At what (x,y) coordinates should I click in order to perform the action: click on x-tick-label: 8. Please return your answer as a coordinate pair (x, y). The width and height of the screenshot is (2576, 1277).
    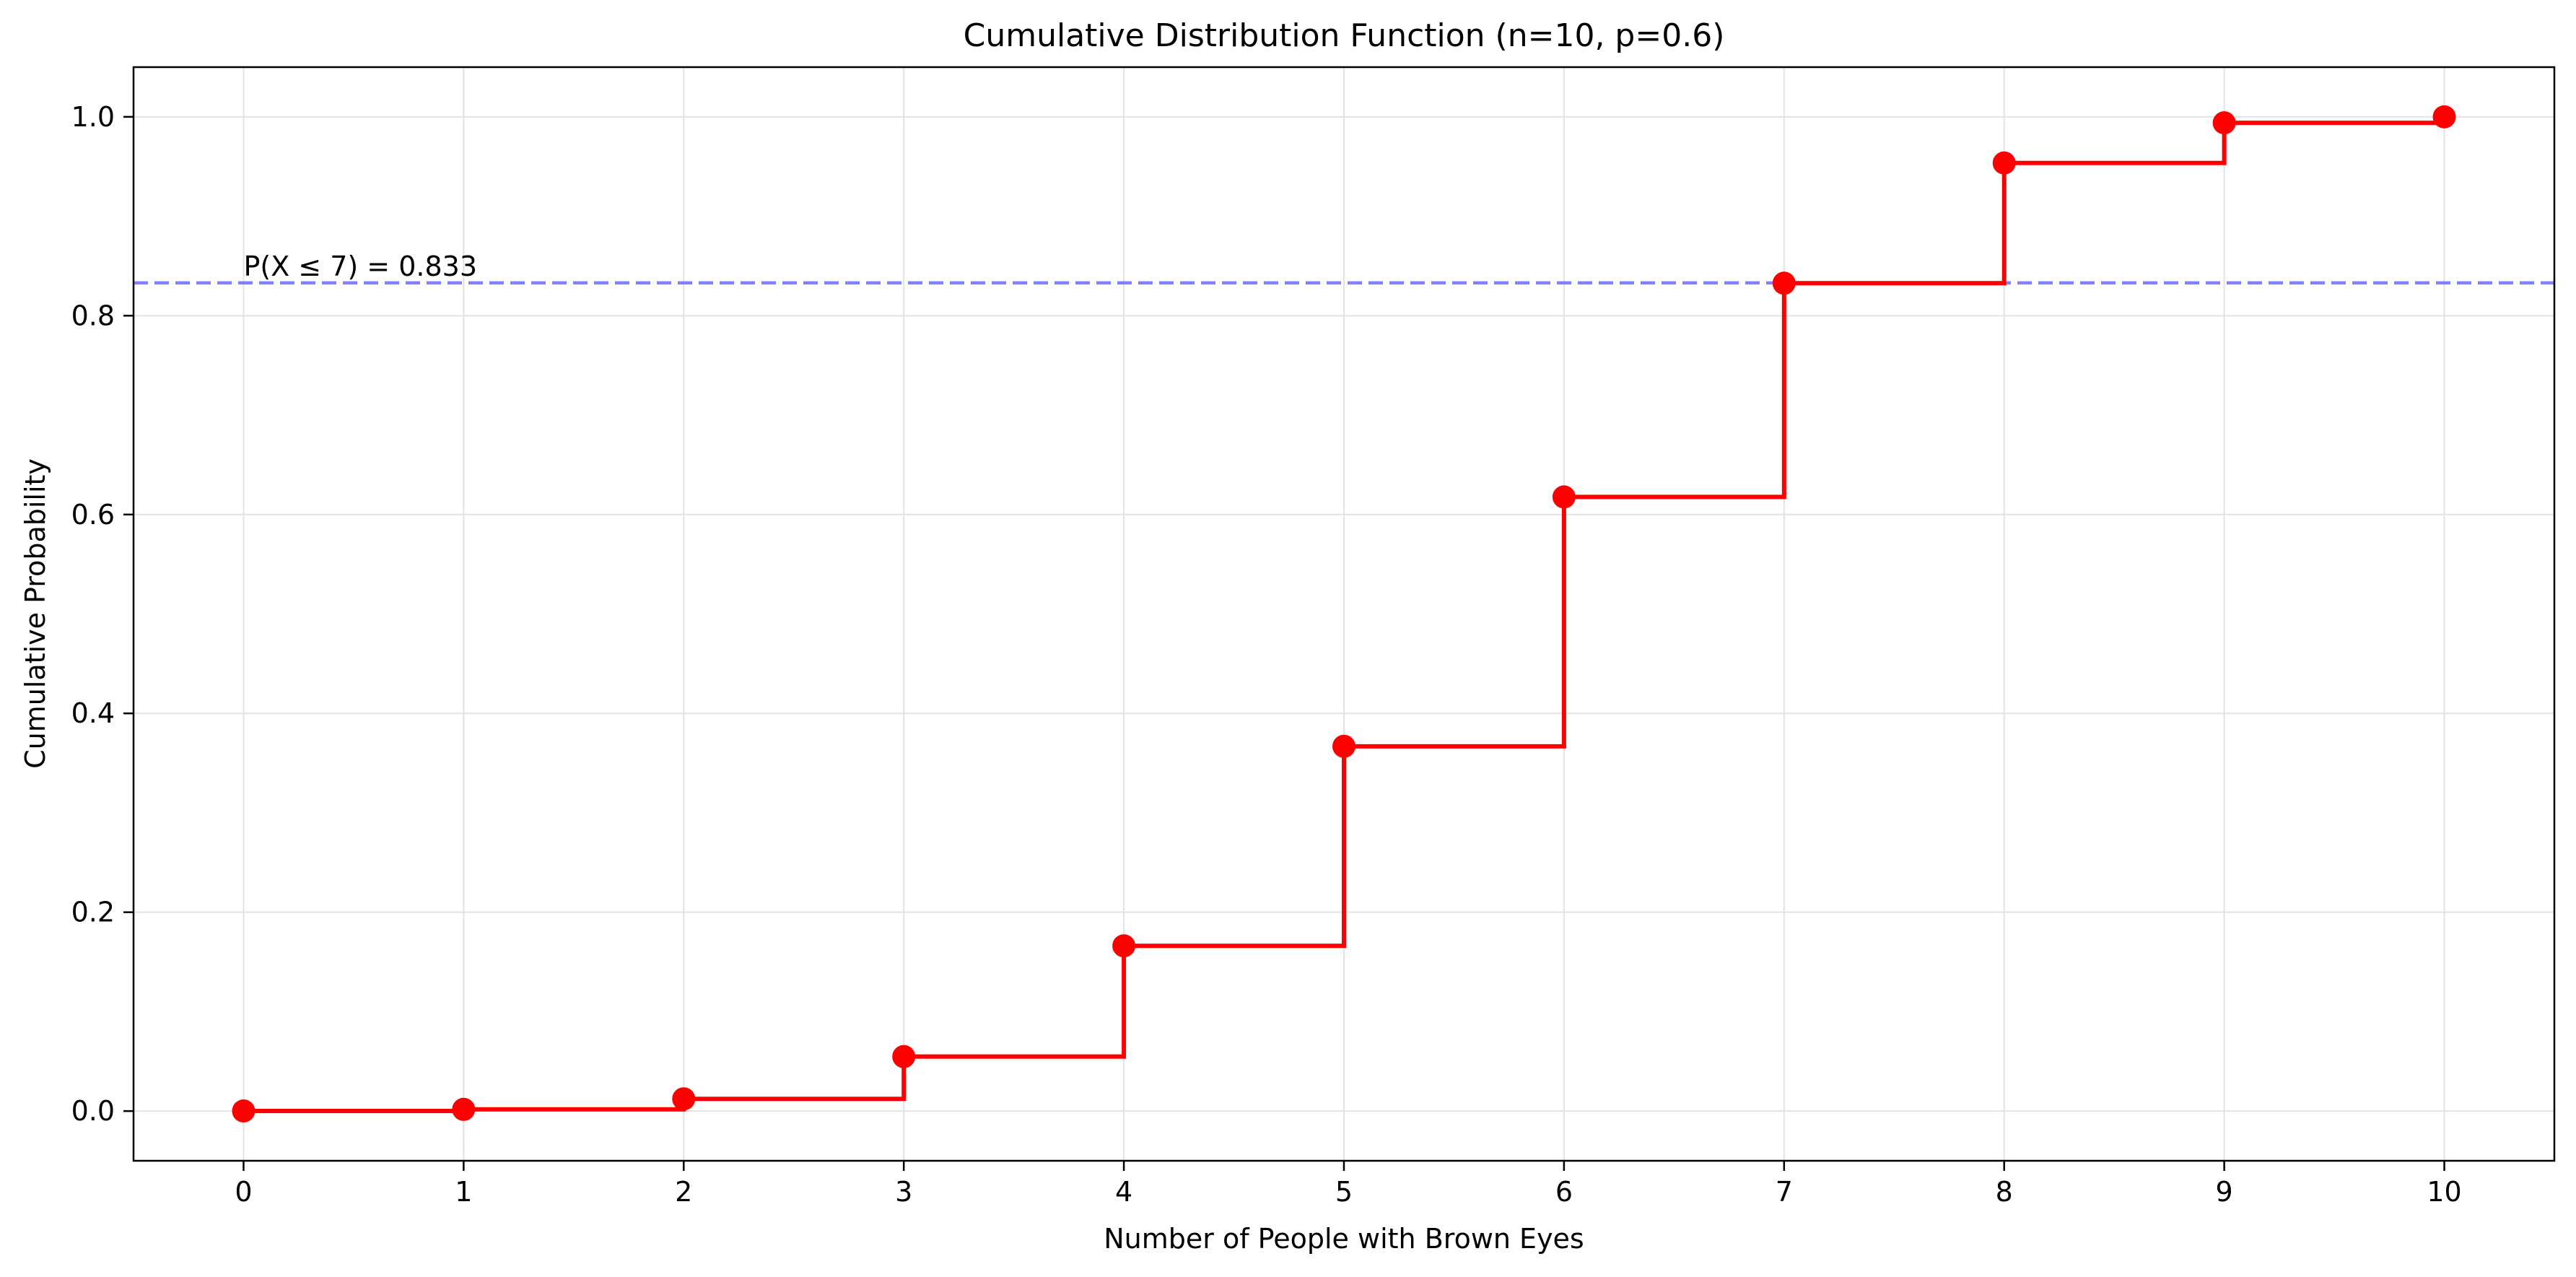
    Looking at the image, I should click on (2004, 1192).